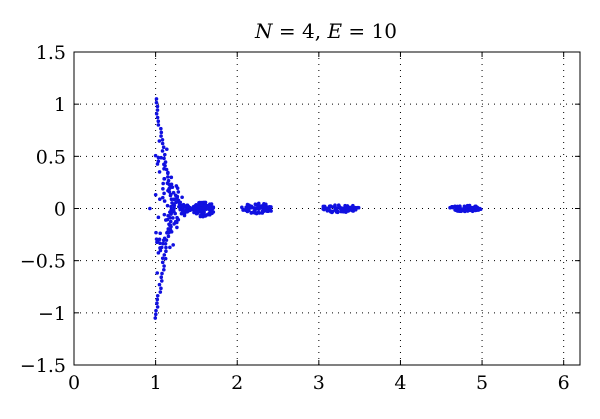  Describe the element at coordinates (319, 383) in the screenshot. I see `x-tick-label: 3` at that location.